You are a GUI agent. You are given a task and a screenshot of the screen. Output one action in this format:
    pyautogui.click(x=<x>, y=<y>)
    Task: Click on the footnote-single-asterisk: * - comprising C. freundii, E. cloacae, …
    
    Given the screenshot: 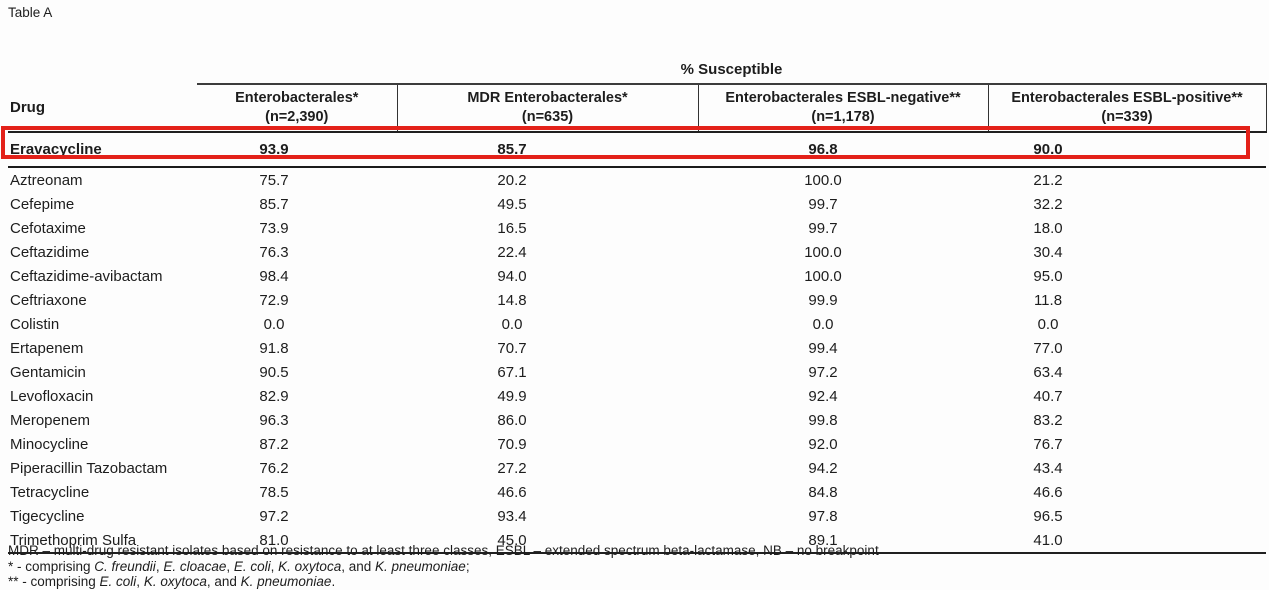 What is the action you would take?
    pyautogui.click(x=239, y=566)
    